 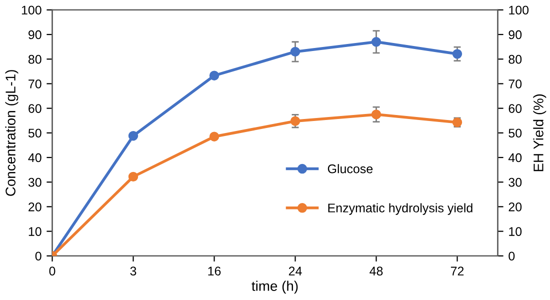 What do you see at coordinates (515, 108) in the screenshot?
I see `y2-tick-label: 60` at bounding box center [515, 108].